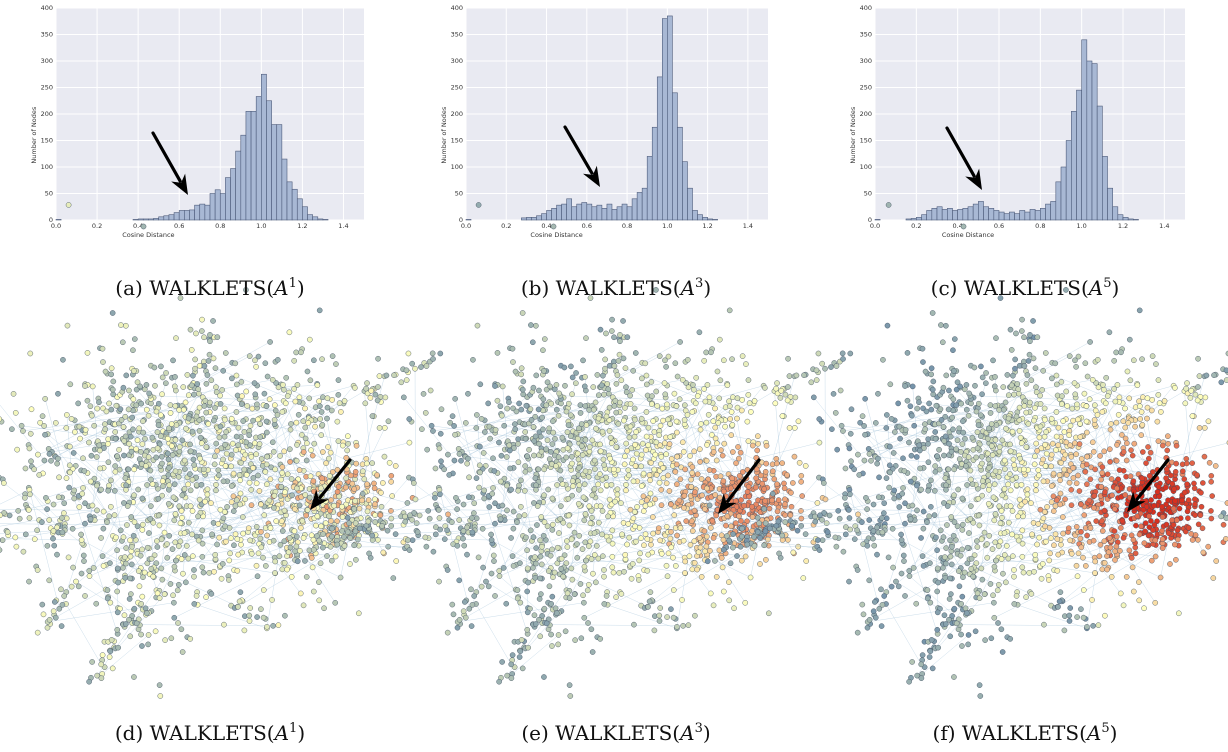  Describe the element at coordinates (343, 226) in the screenshot. I see `x-tick-label: 1.4` at that location.